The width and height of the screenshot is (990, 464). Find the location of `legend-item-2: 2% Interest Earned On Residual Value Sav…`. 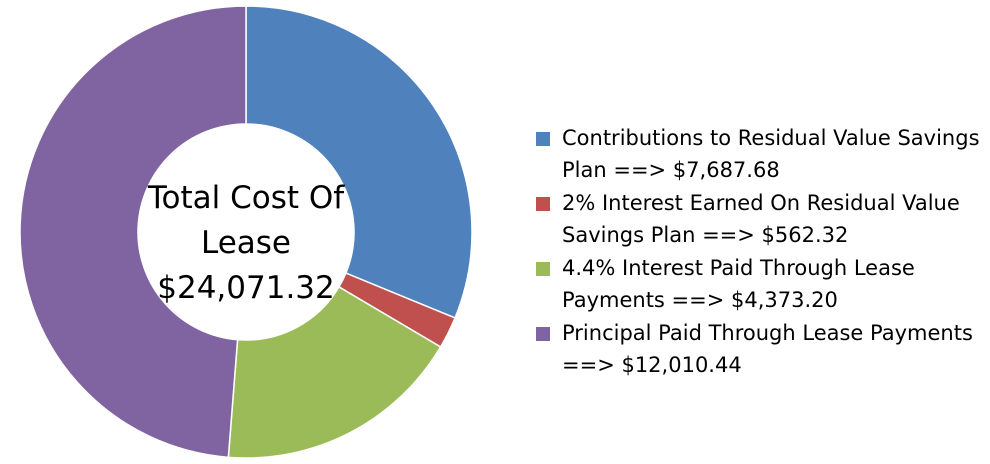

legend-item-2: 2% Interest Earned On Residual Value Sav… is located at coordinates (761, 219).